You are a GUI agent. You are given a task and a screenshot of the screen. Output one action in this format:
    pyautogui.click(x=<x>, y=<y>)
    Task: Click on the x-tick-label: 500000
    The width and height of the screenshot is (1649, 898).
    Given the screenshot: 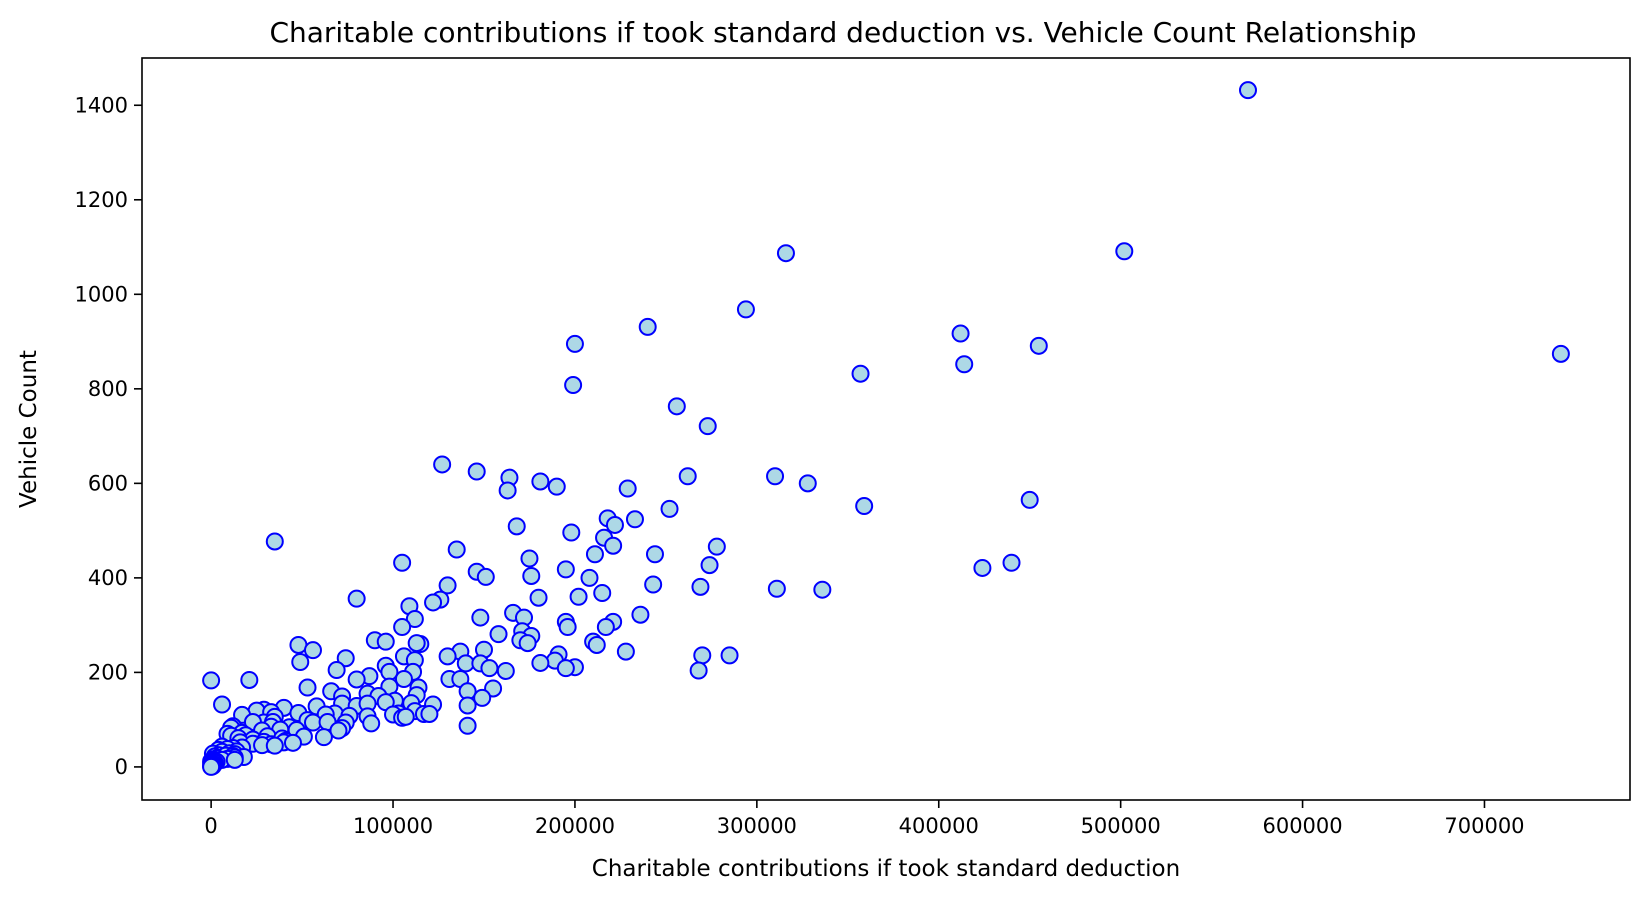 What is the action you would take?
    pyautogui.click(x=1121, y=826)
    